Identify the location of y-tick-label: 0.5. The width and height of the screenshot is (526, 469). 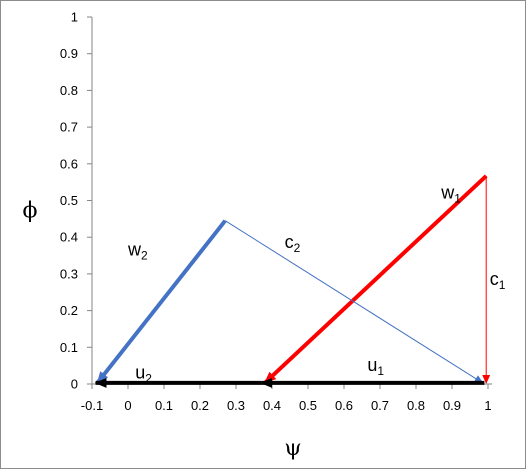
(69, 200).